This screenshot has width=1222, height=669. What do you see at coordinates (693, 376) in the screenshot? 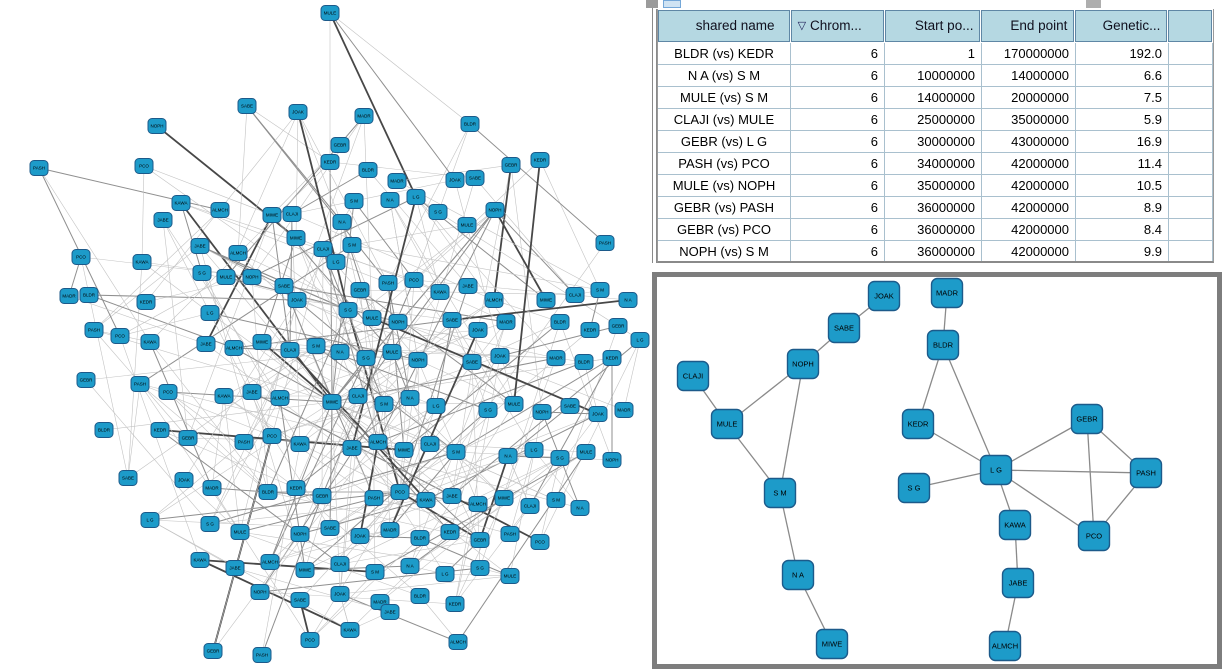
I see `network-node-claji: CLAJI` at bounding box center [693, 376].